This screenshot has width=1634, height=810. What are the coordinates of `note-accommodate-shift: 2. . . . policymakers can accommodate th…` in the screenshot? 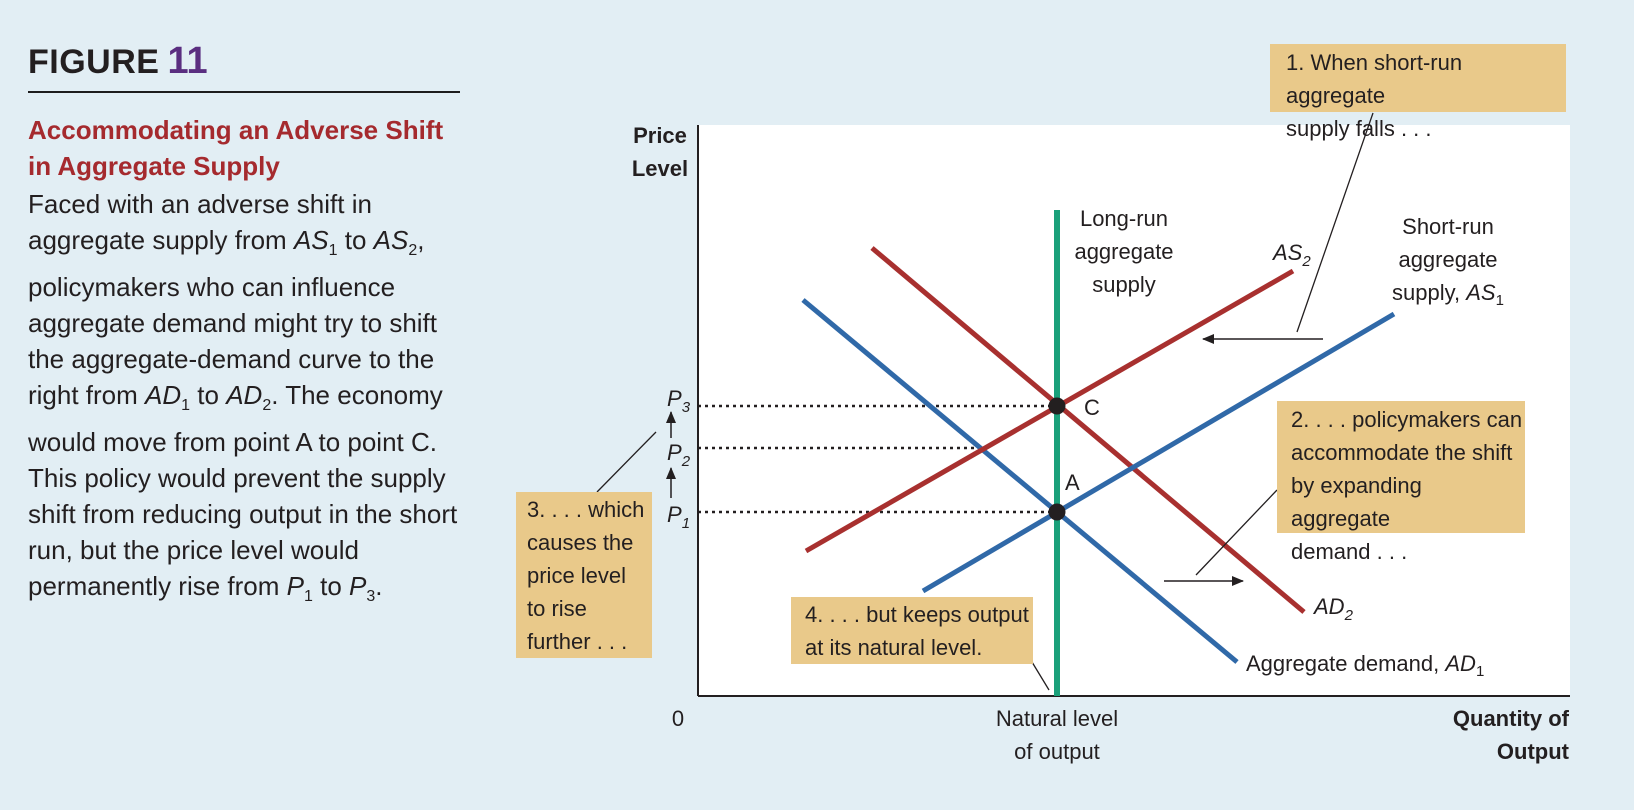 It's located at (1401, 482).